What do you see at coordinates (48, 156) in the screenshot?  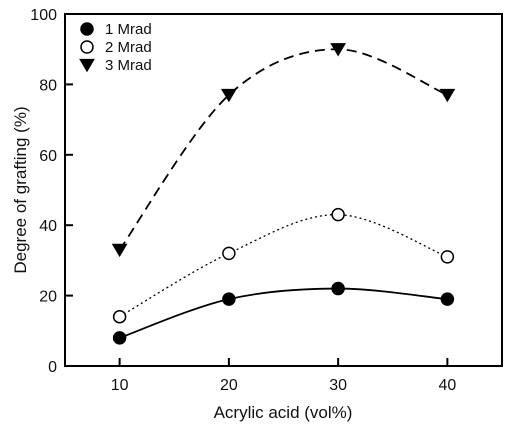 I see `y-tick-label: 60` at bounding box center [48, 156].